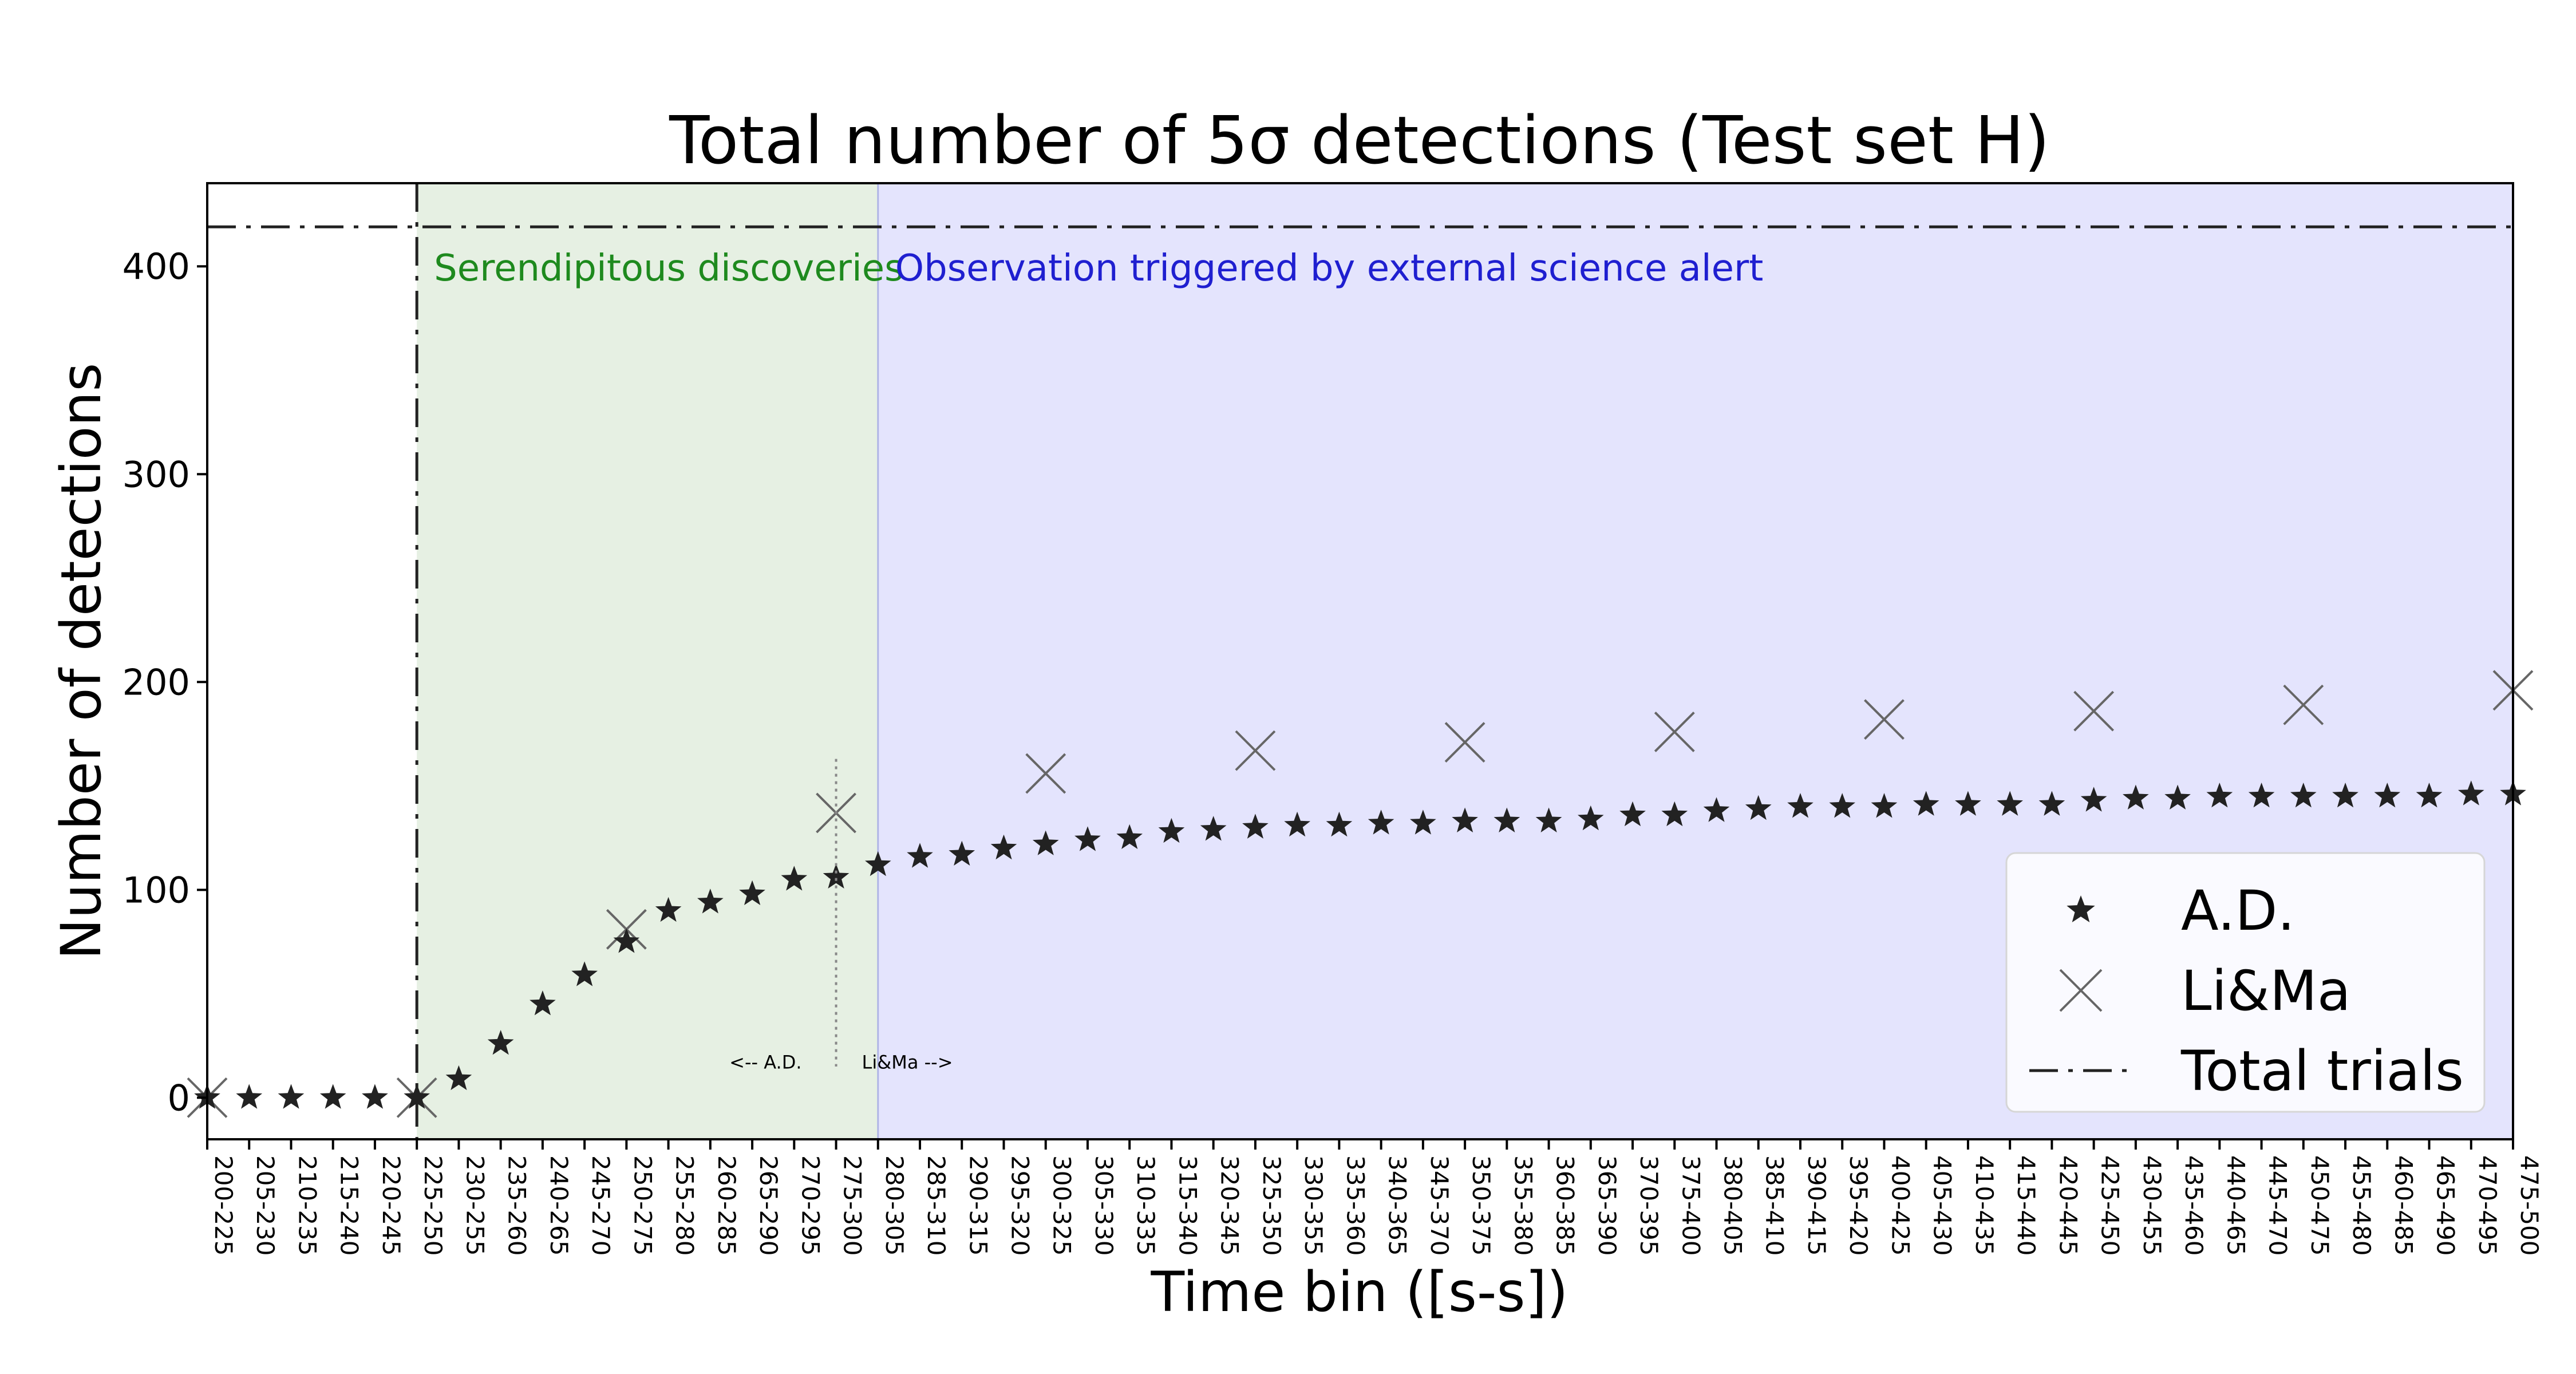 This screenshot has height=1374, width=2576. Describe the element at coordinates (841, 916) in the screenshot. I see `annotations: <-- A.D. Li&Ma -->` at that location.